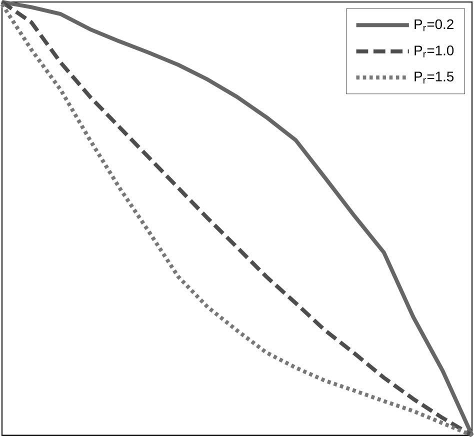 The height and width of the screenshot is (437, 474). I want to click on legend-label: P$_{r}$=1.0, so click(434, 51).